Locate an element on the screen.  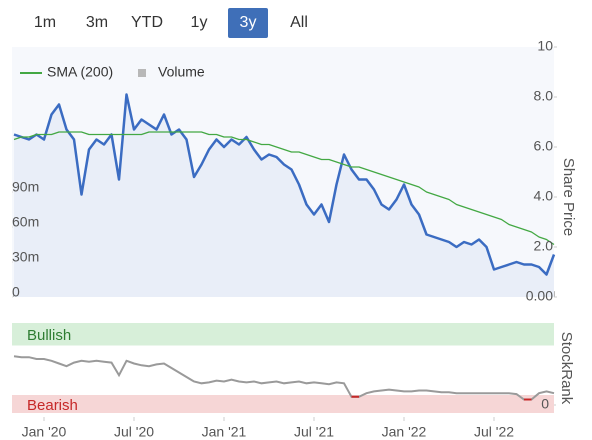
y2-tick-label: 0 is located at coordinates (16, 292).